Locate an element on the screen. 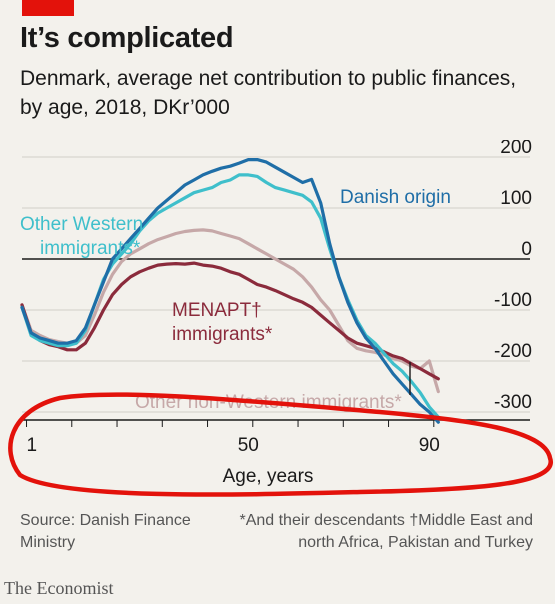 Image resolution: width=555 pixels, height=604 pixels. y-tick-label: 200 is located at coordinates (516, 149).